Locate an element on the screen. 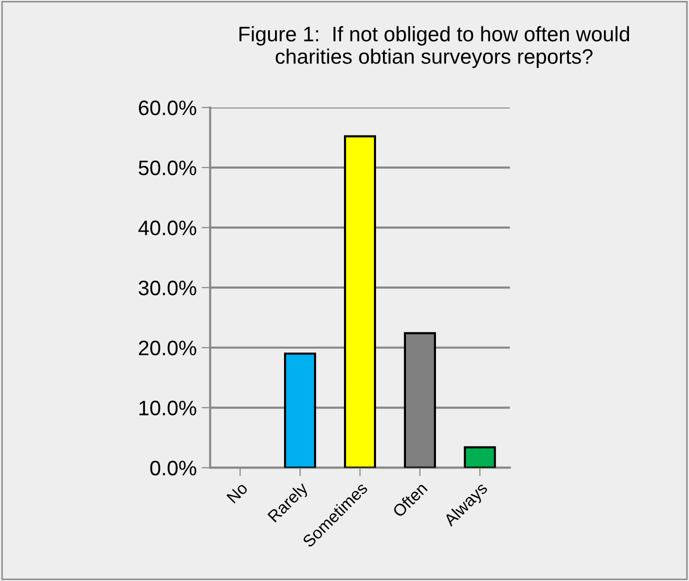 The image size is (689, 581). y-tick-label: 40.0% is located at coordinates (167, 228).